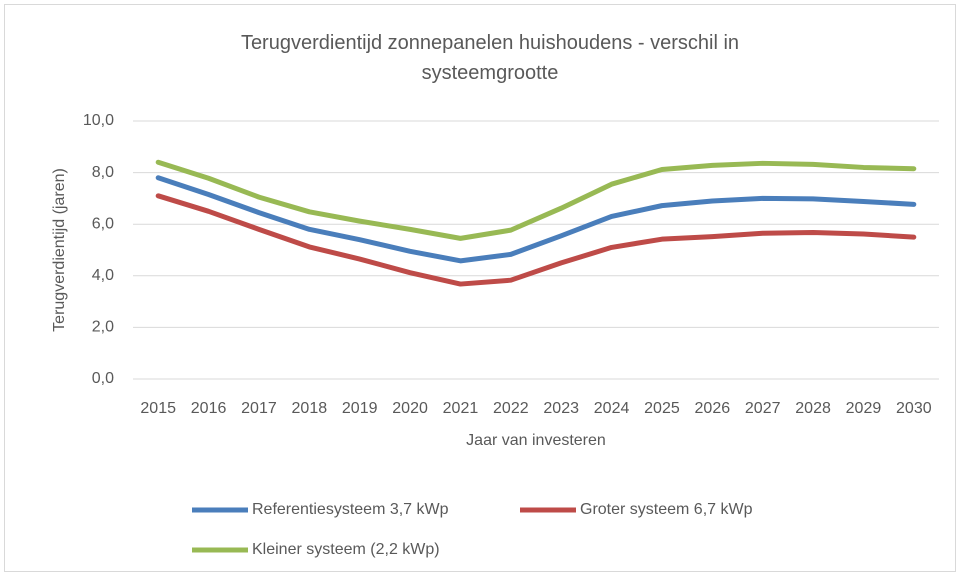 This screenshot has width=960, height=576. Describe the element at coordinates (209, 408) in the screenshot. I see `x-tick-label: 2016` at that location.